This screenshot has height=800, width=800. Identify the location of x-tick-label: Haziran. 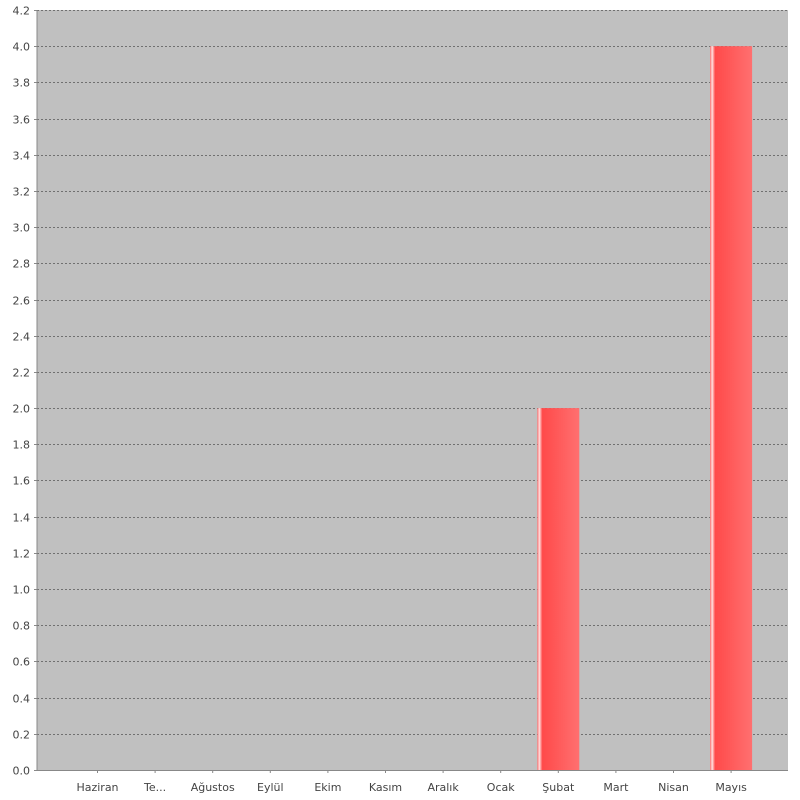
(97, 787).